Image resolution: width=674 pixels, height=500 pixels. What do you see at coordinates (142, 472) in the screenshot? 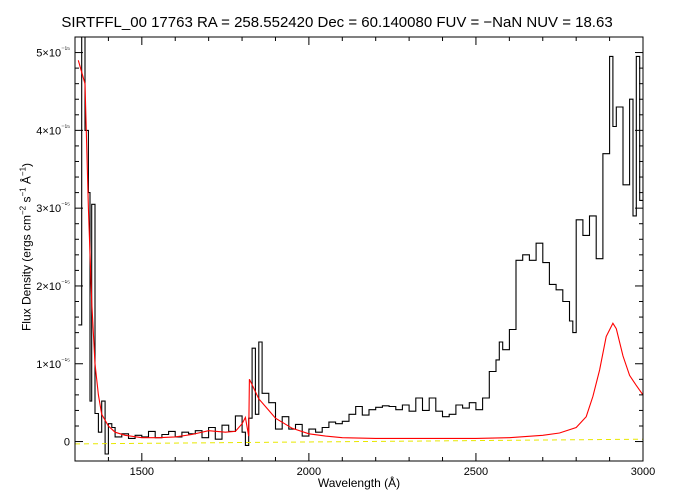
I see `x-tick-label: 1500` at bounding box center [142, 472].